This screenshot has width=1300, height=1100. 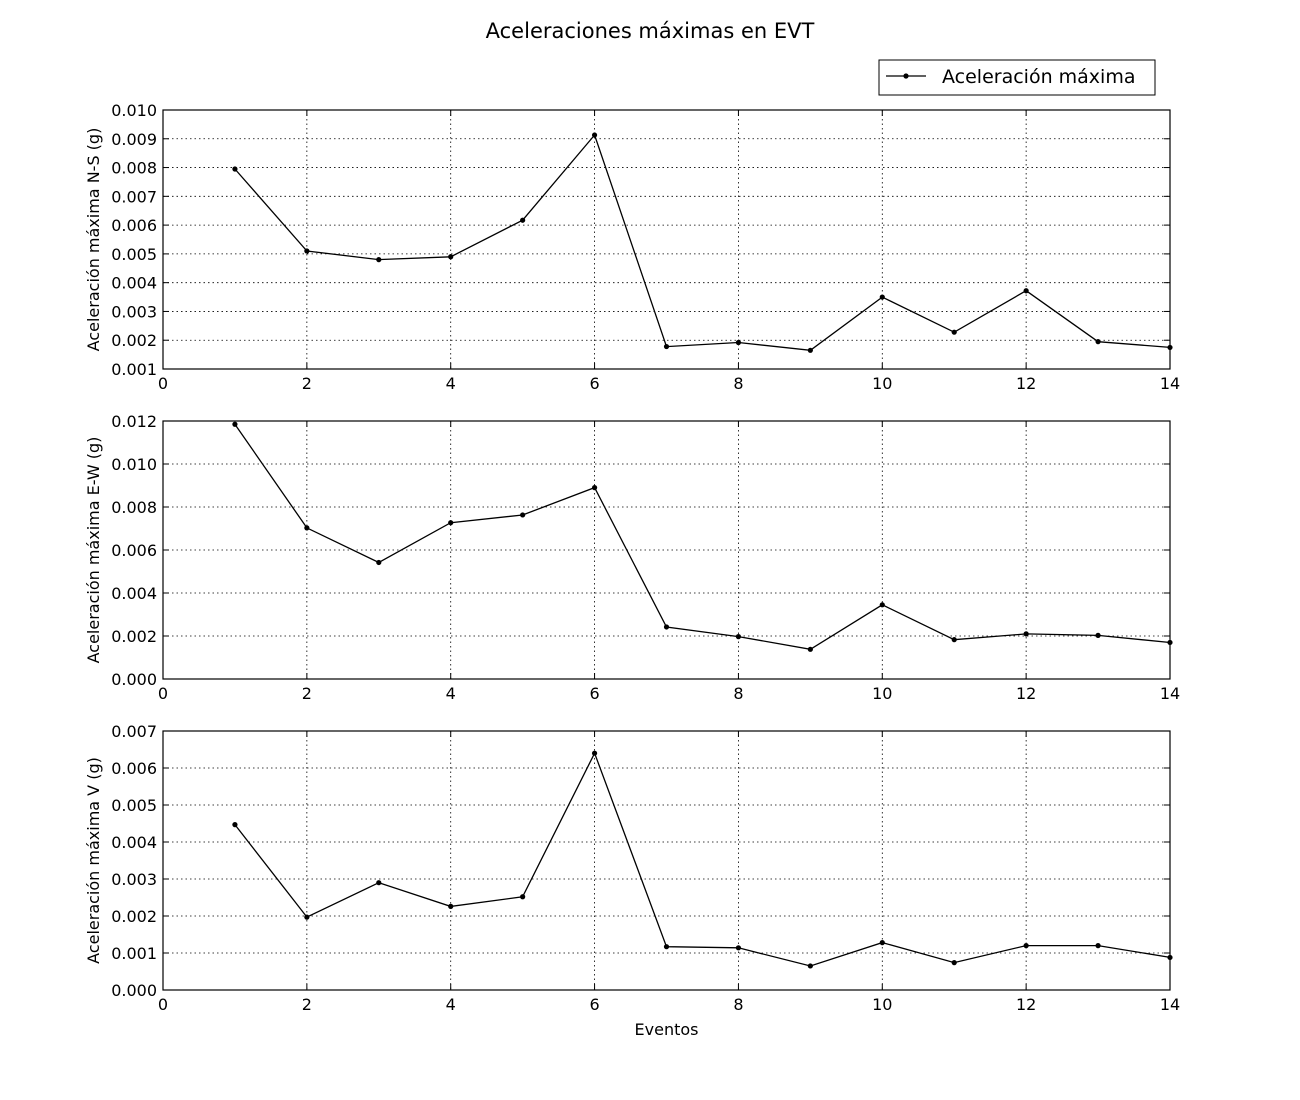 What do you see at coordinates (134, 139) in the screenshot?
I see `y-tick-label: 0.009` at bounding box center [134, 139].